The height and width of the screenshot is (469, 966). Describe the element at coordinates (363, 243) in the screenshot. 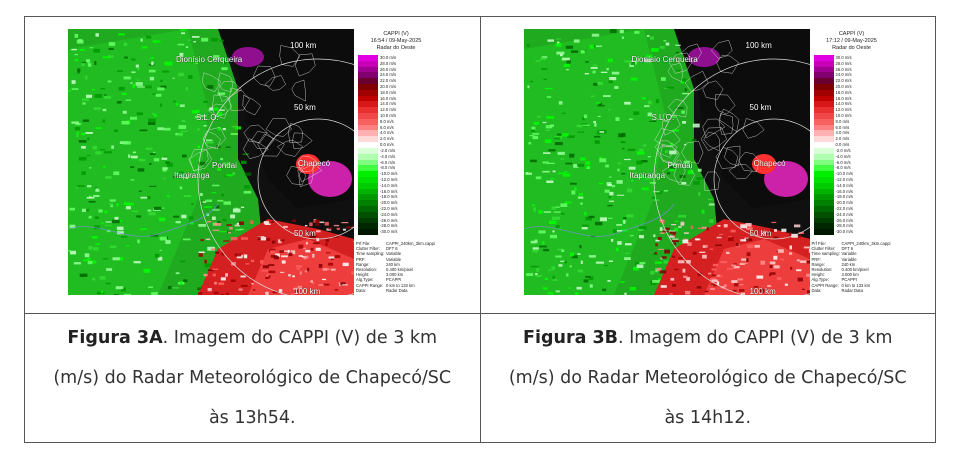

I see `metadata-key: Prf File:` at that location.